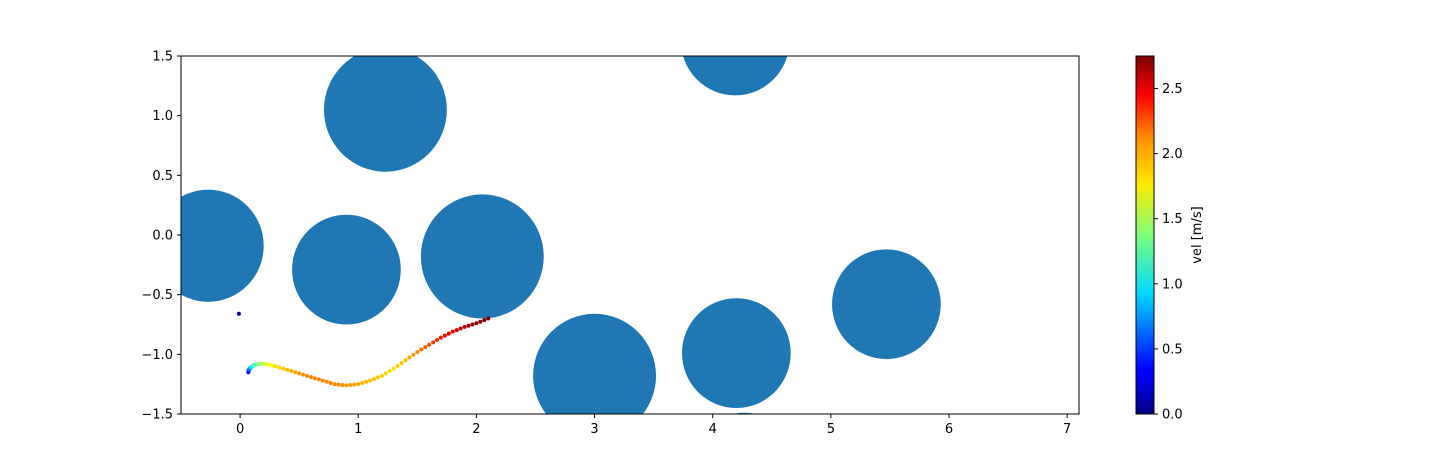  What do you see at coordinates (1172, 154) in the screenshot?
I see `colorbar-tick-label: 2.0` at bounding box center [1172, 154].